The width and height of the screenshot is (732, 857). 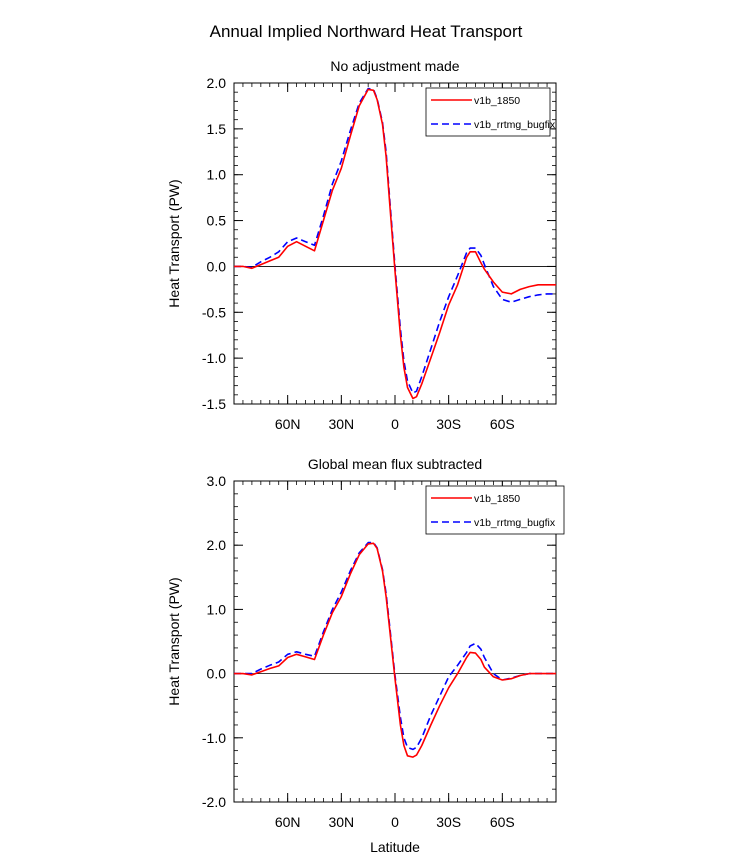 I want to click on series-line-v1b-rrtmg-bugfix, so click(x=395, y=646).